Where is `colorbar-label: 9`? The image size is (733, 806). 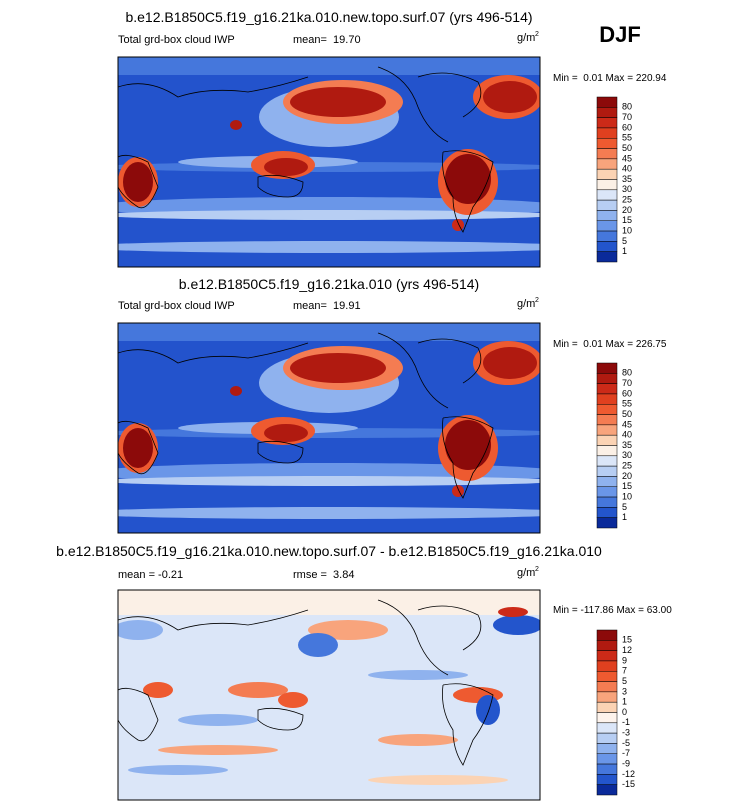
colorbar-label: 9 is located at coordinates (624, 660).